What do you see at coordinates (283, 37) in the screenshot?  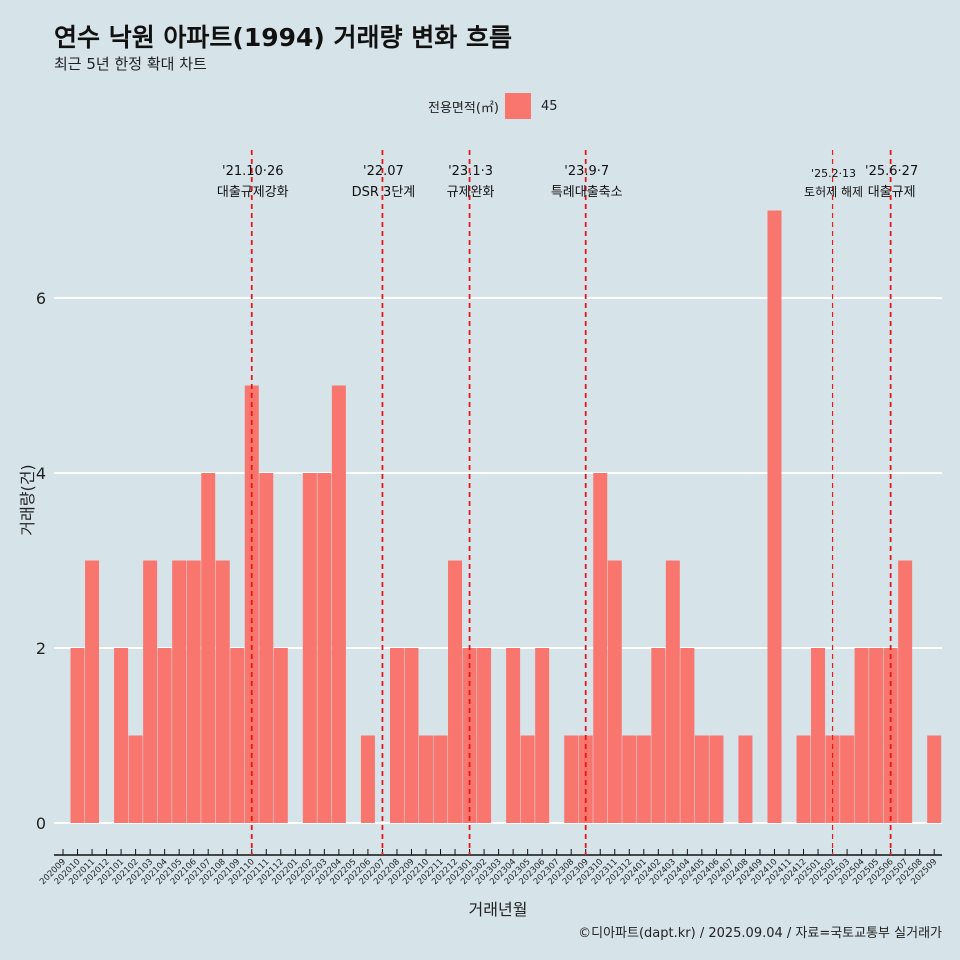 I see `chart-title: 연수 낙원 아파트(1994) 거래량 변화 흐름` at bounding box center [283, 37].